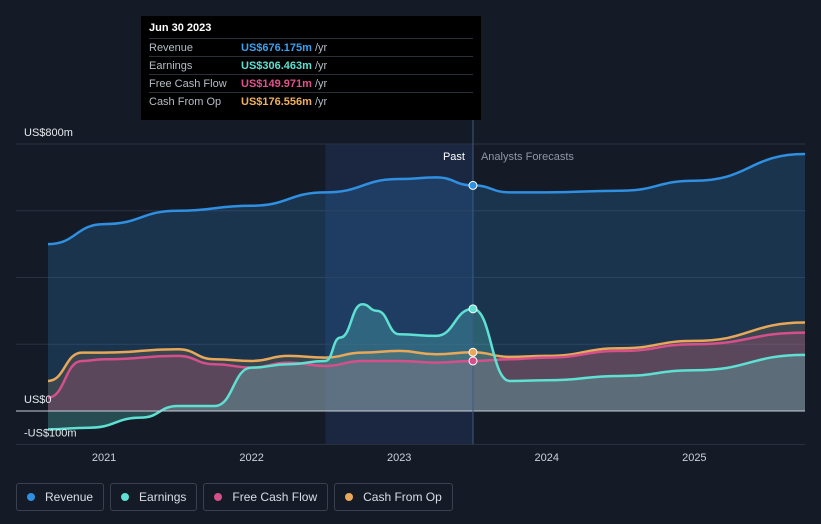 The width and height of the screenshot is (821, 524). What do you see at coordinates (69, 497) in the screenshot?
I see `legend-label: Revenue` at bounding box center [69, 497].